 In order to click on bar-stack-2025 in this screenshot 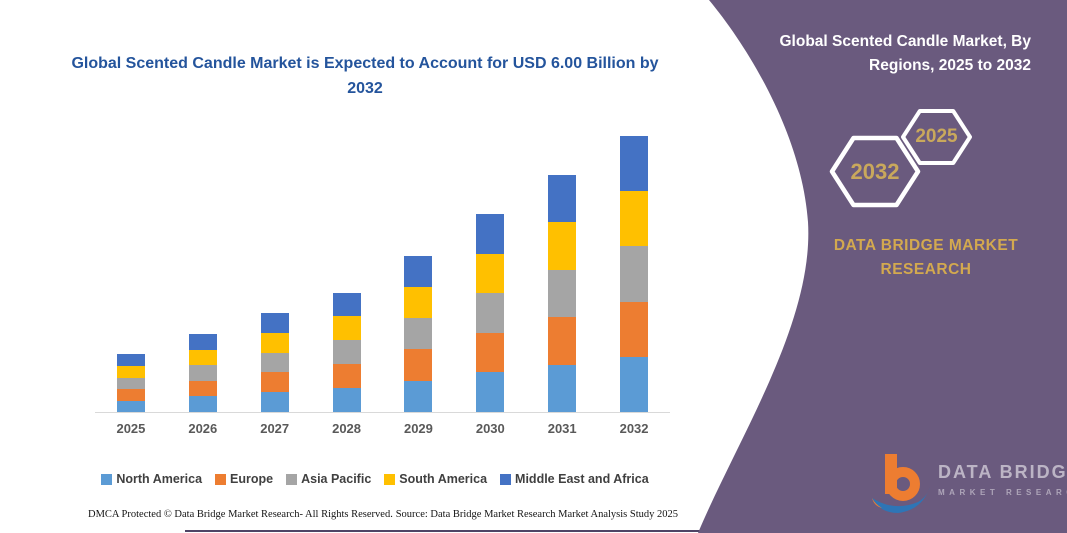, I will do `click(130, 383)`.